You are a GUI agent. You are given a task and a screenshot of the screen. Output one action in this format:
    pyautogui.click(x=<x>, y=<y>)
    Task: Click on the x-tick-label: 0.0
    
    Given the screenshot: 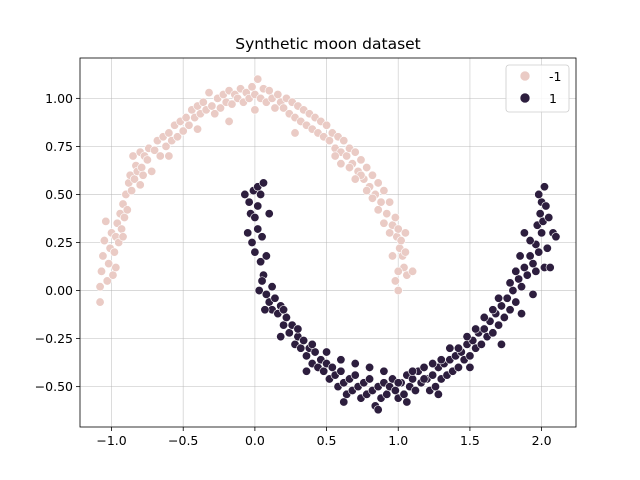 What is the action you would take?
    pyautogui.click(x=255, y=440)
    